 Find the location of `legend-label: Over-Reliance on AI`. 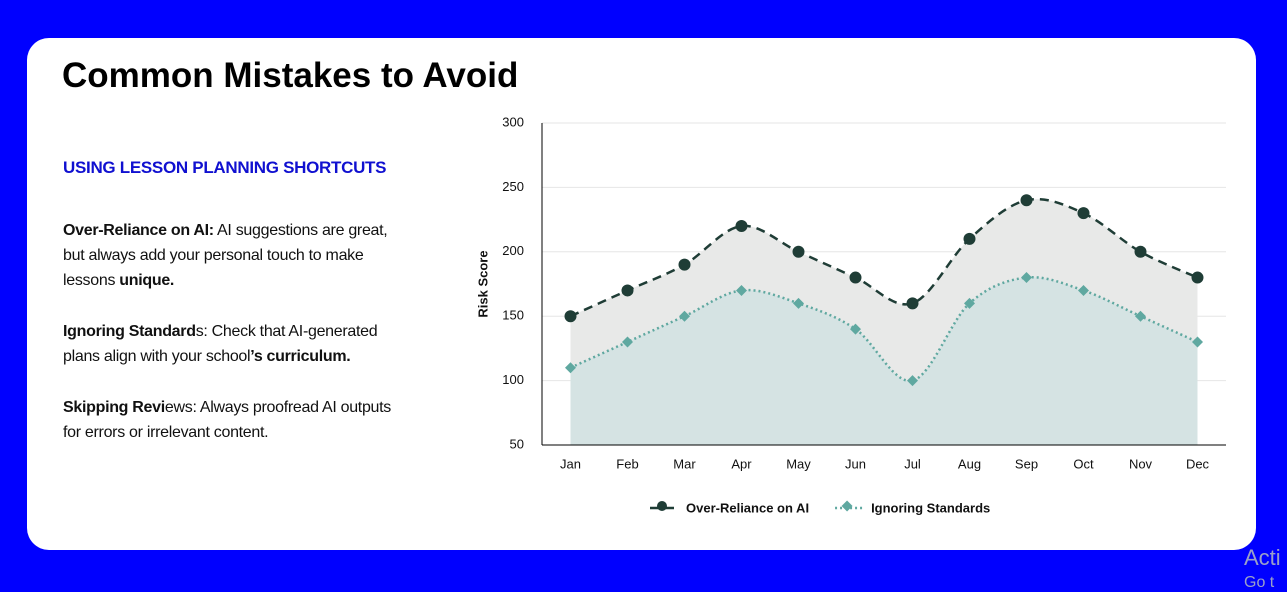

legend-label: Over-Reliance on AI is located at coordinates (747, 507).